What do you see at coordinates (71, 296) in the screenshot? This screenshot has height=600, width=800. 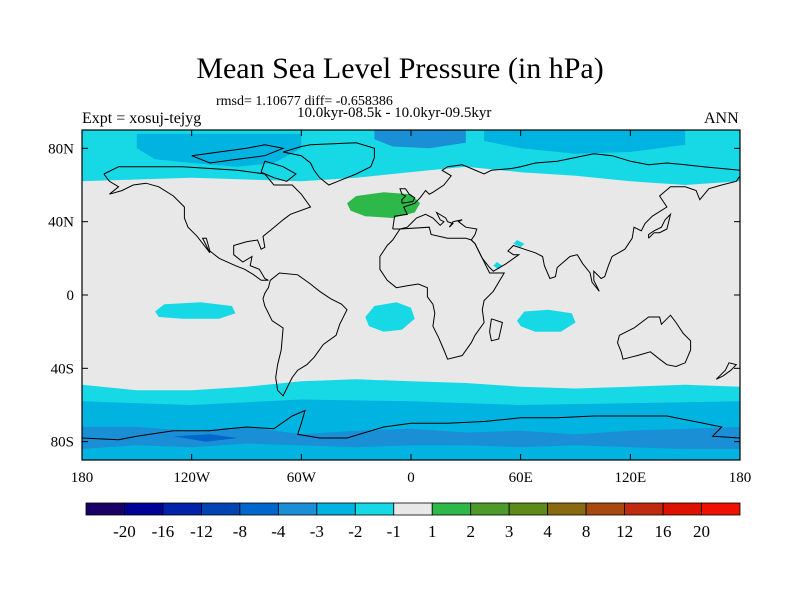 I see `y-tick-label: 0` at bounding box center [71, 296].